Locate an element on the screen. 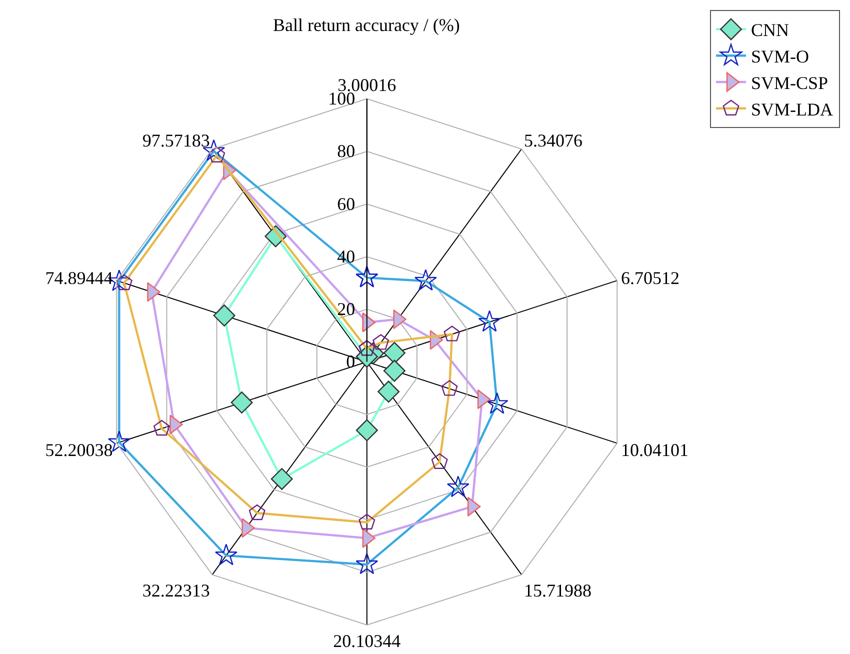  spoke-label: 74.89444 is located at coordinates (79, 278).